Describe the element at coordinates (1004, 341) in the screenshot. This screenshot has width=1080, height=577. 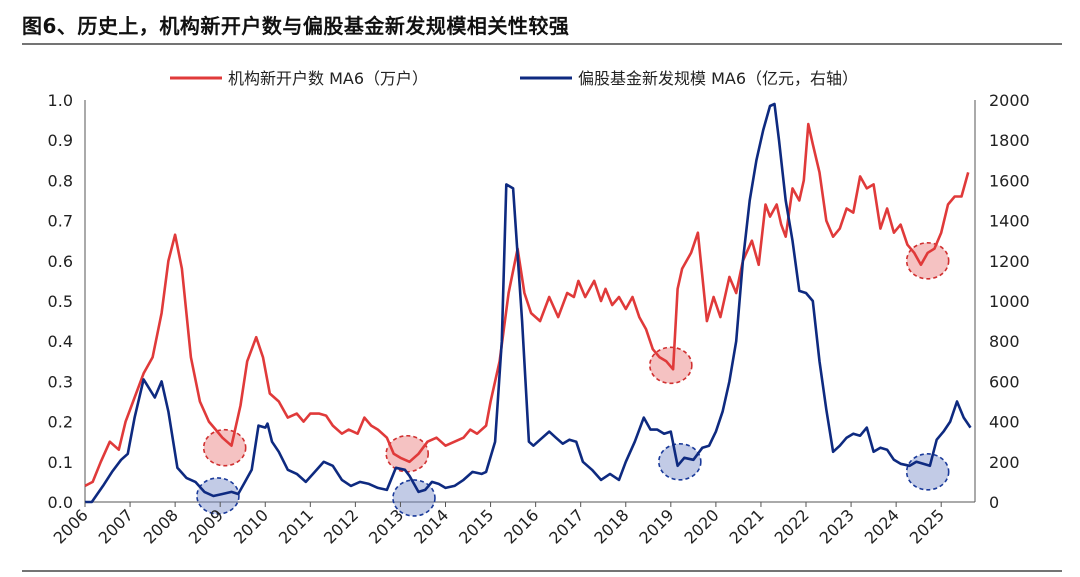
I see `right-tick-label: 800` at that location.